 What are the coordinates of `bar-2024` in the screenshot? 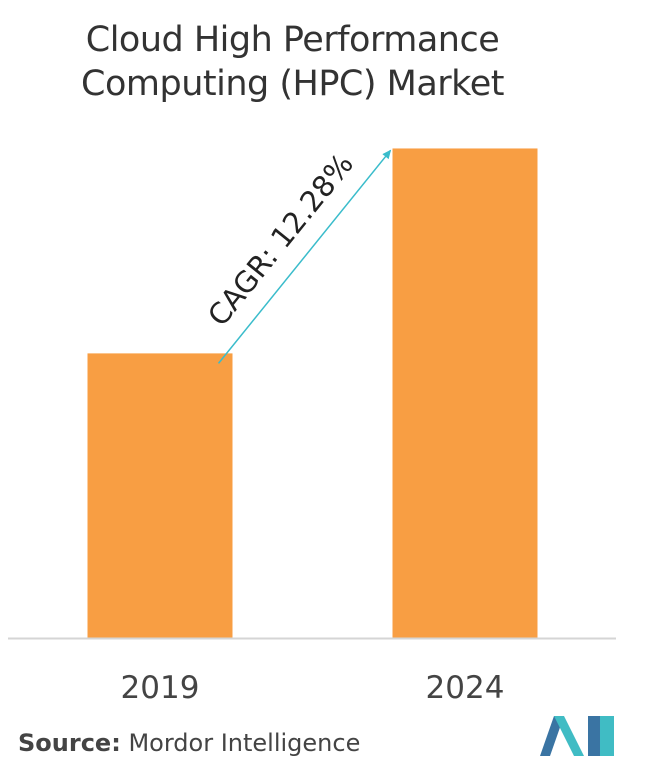 It's located at (465, 393).